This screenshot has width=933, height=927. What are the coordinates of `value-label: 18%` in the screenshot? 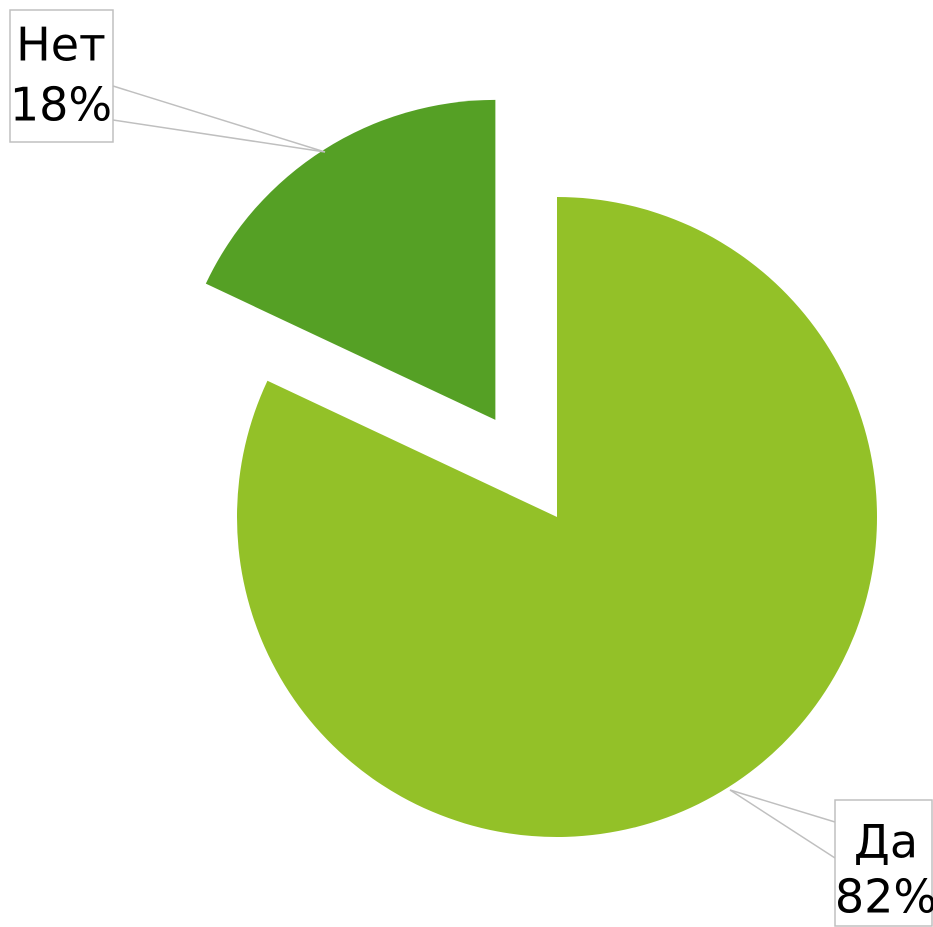 It's located at (61, 105).